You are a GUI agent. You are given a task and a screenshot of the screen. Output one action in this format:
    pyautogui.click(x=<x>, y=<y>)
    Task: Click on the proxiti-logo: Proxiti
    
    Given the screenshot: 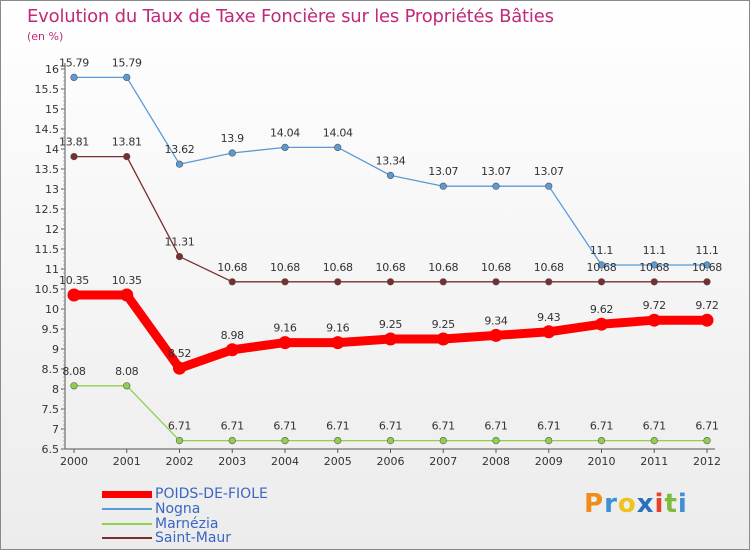 What is the action you would take?
    pyautogui.click(x=636, y=504)
    